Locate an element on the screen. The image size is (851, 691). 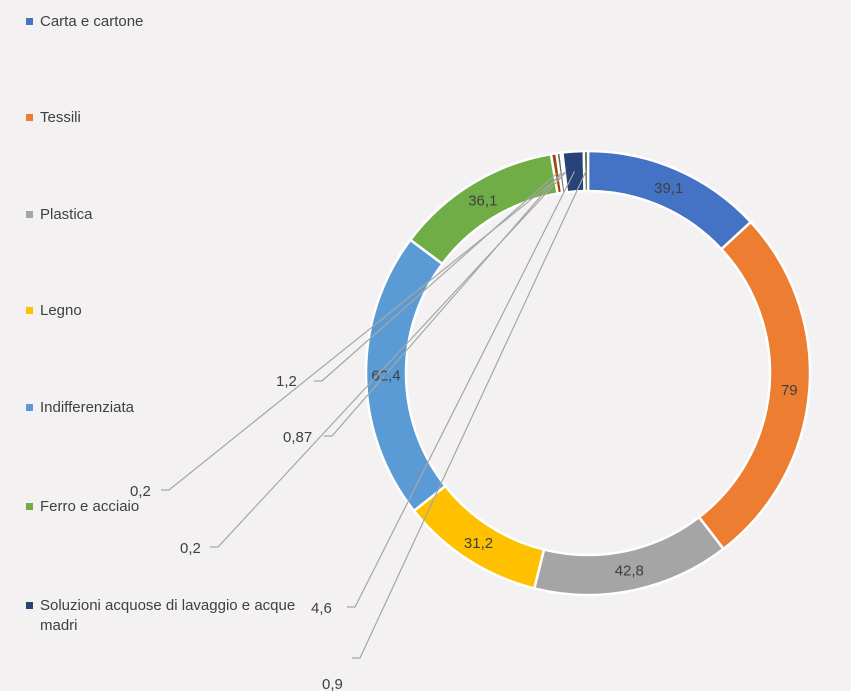
data-label: 36,1 is located at coordinates (482, 201).